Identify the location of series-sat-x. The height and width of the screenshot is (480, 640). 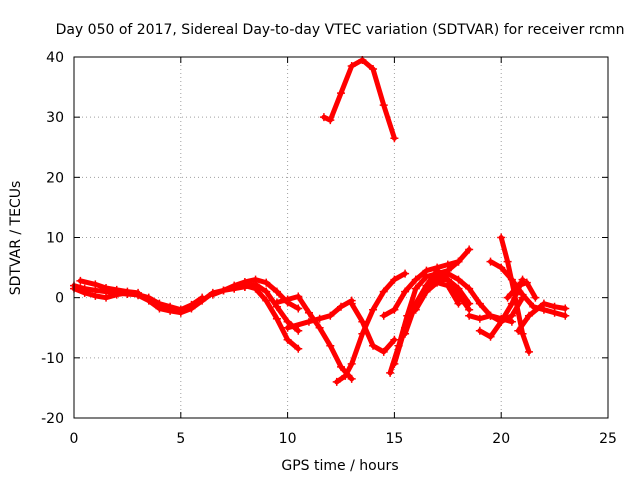
(542, 317).